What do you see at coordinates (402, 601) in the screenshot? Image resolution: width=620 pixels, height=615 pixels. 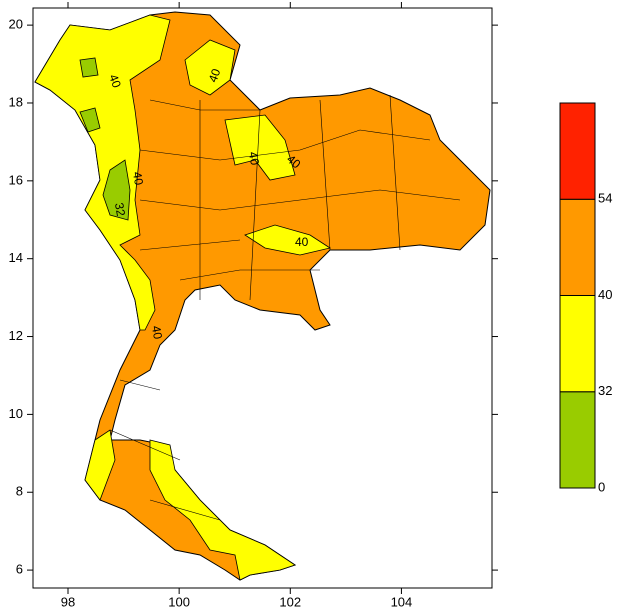 I see `x-tick-label: 104` at bounding box center [402, 601].